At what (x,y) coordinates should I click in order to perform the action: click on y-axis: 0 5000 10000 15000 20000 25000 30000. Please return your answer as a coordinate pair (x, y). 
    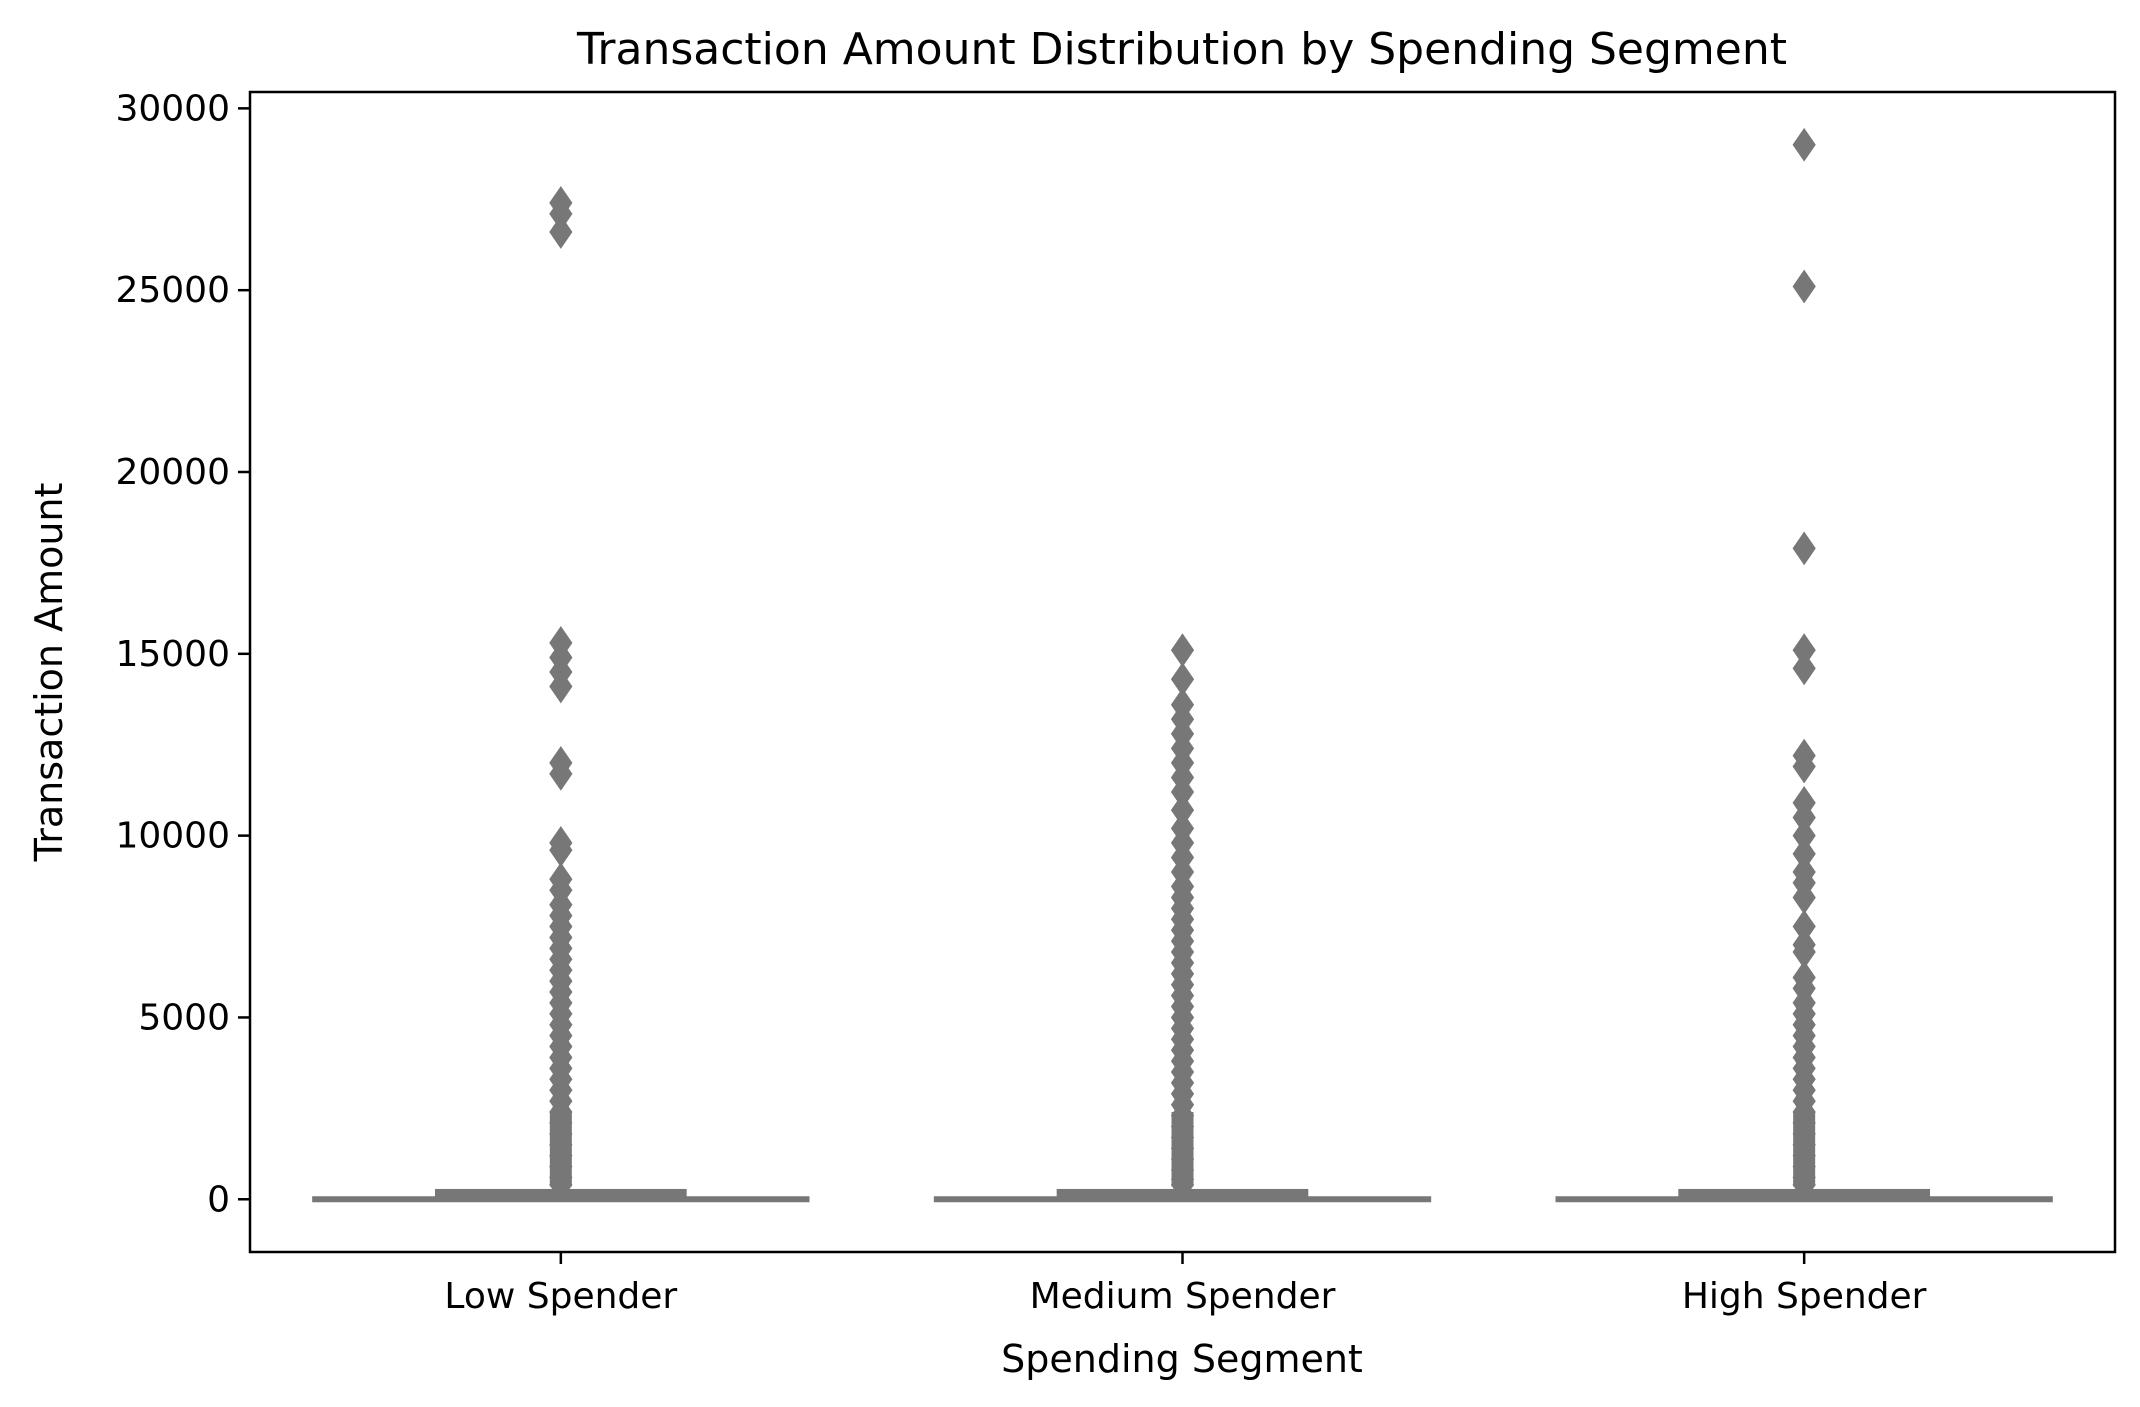
    Looking at the image, I should click on (182, 654).